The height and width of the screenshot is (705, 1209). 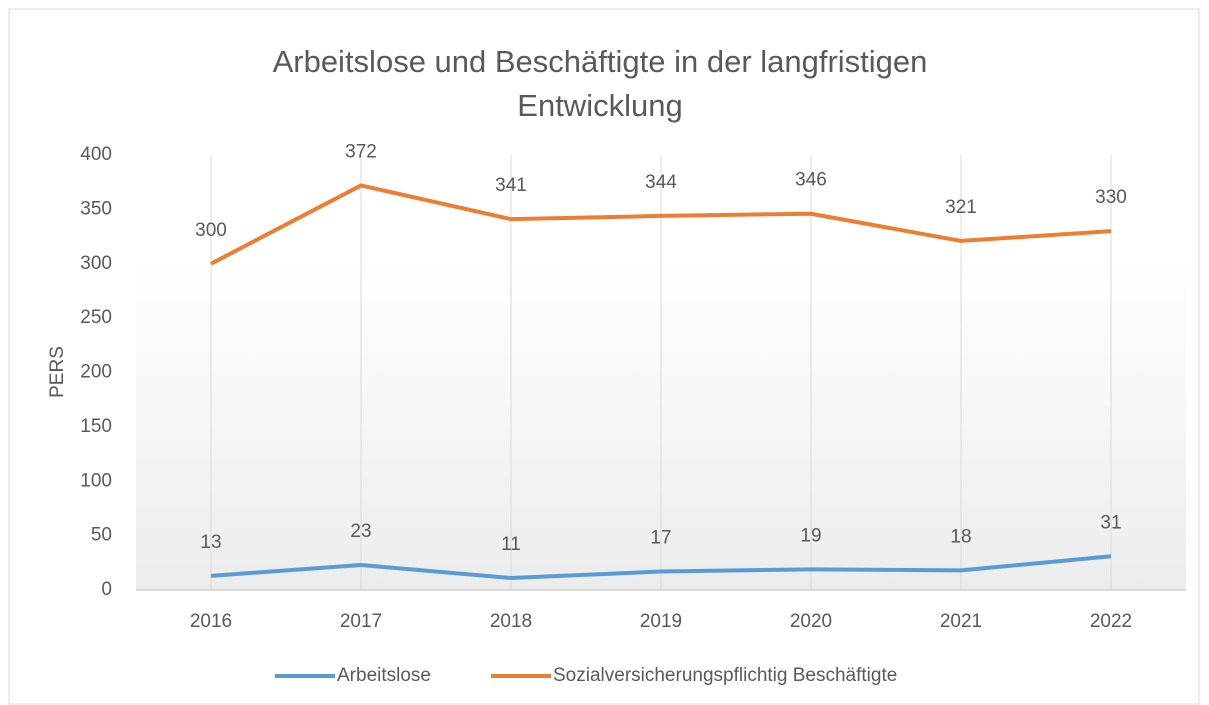 I want to click on y-tick-label: 250, so click(x=96, y=317).